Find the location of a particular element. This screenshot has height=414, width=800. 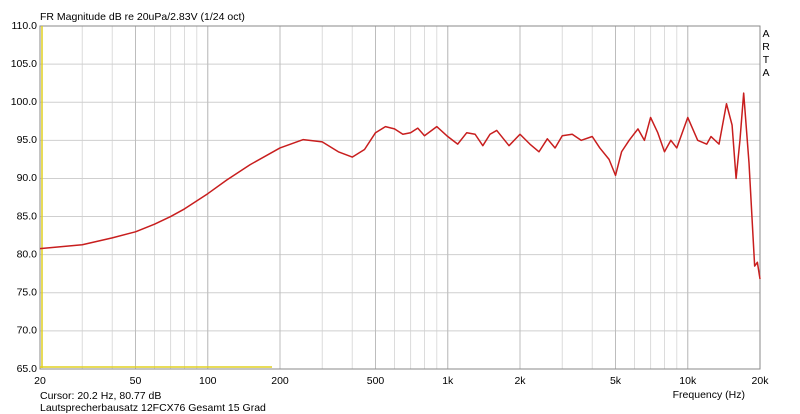

cursor-readout: Cursor: 20.2 Hz, 80.77 dB is located at coordinates (100, 396).